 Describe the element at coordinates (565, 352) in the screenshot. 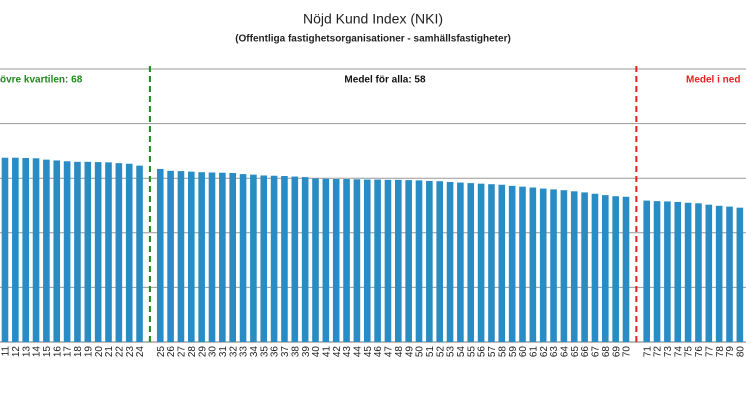

I see `x-tick-label: 64` at that location.